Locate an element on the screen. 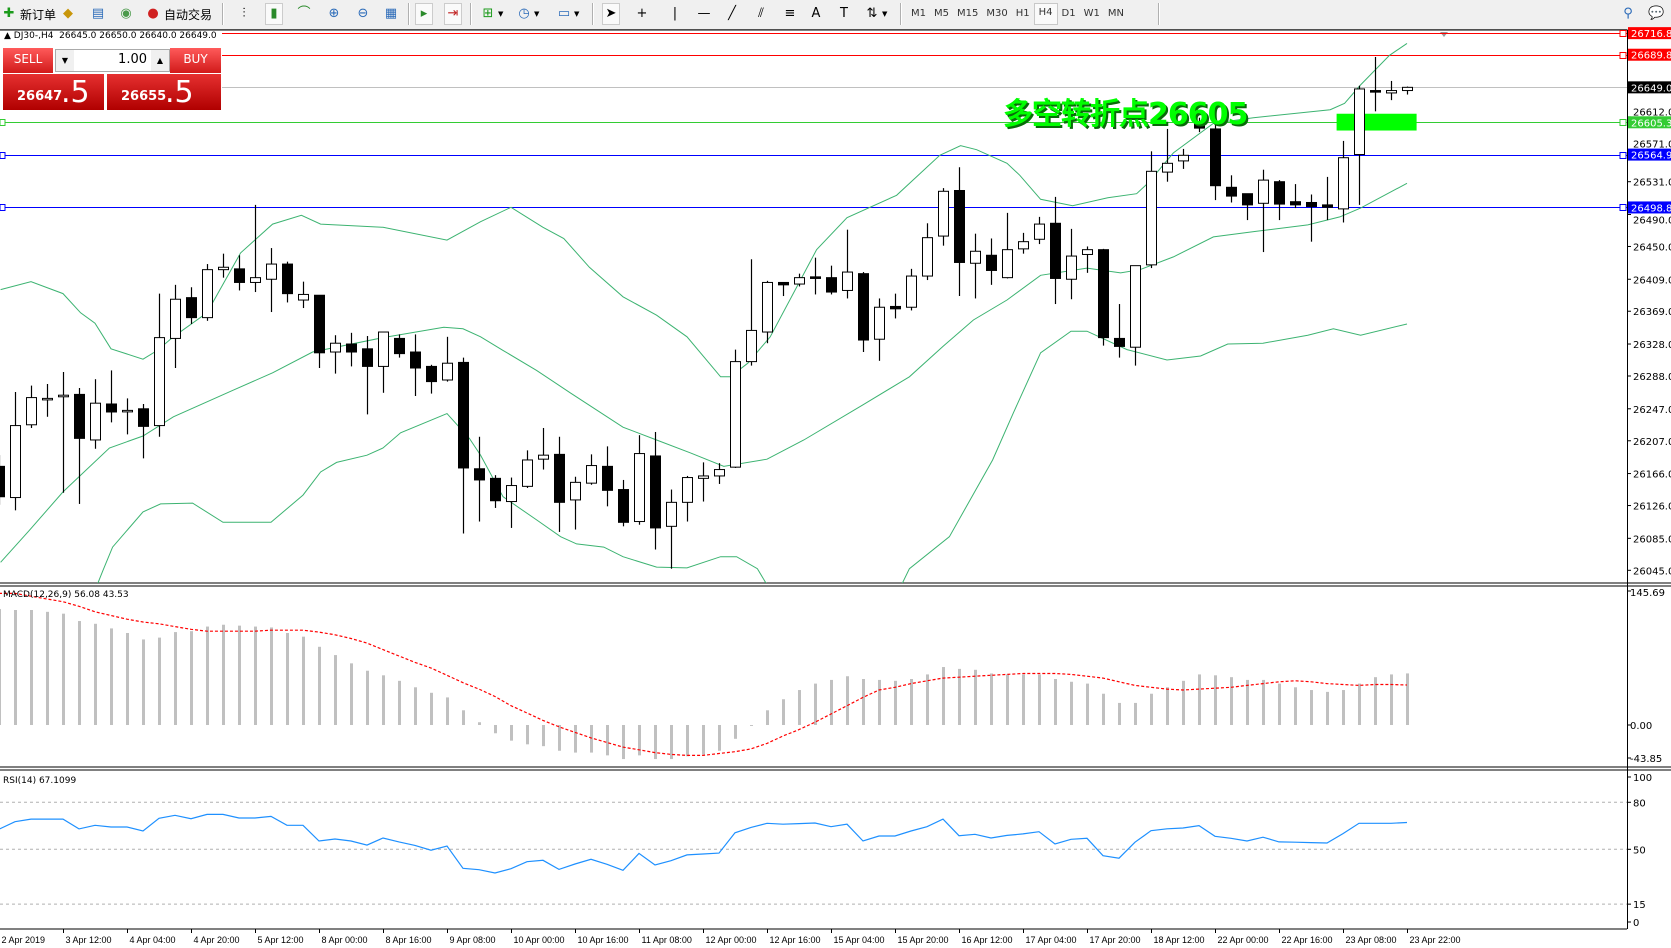 The width and height of the screenshot is (1671, 948). template-icon: ▭ is located at coordinates (564, 13).